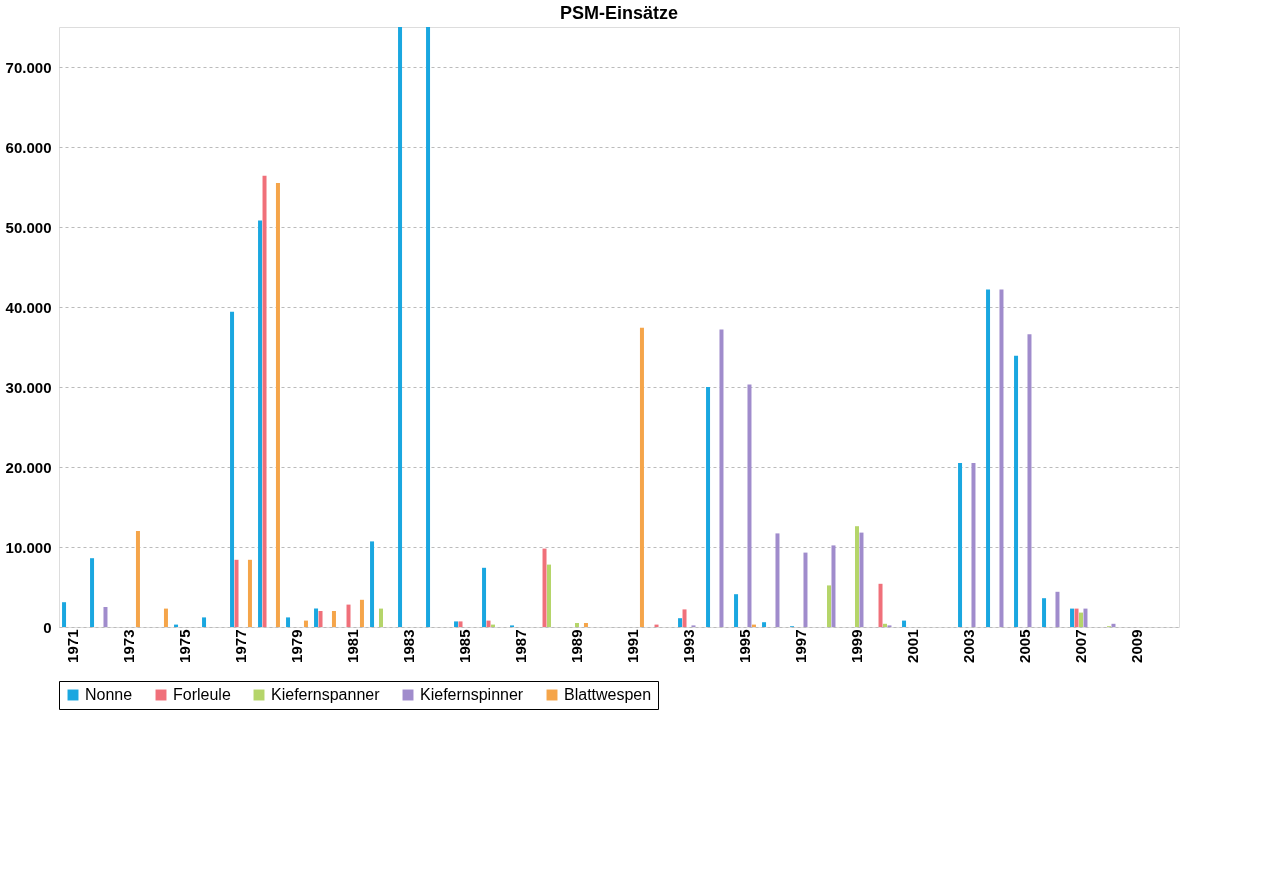 Image resolution: width=1261 pixels, height=870 pixels. I want to click on chart-title: PSM-Einsätze, so click(619, 13).